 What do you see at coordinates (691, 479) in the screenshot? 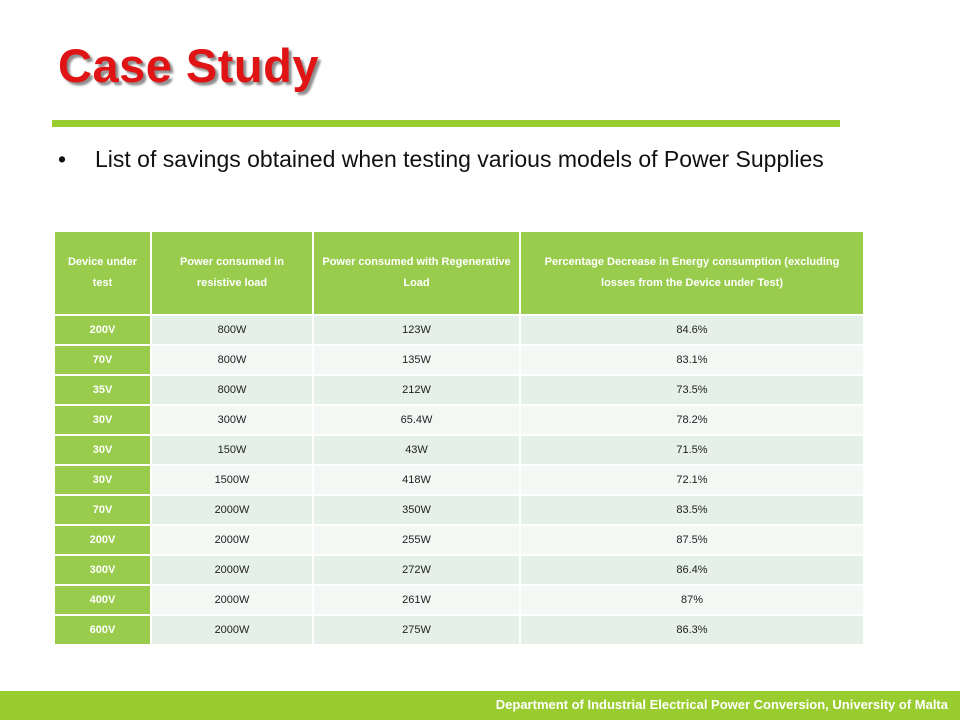
I see `percentage-decrease-cell: 72.1%` at bounding box center [691, 479].